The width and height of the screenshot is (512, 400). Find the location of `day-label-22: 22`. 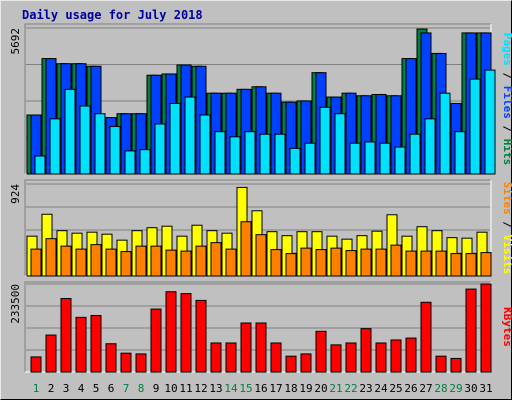

day-label-22: 22 is located at coordinates (350, 388).